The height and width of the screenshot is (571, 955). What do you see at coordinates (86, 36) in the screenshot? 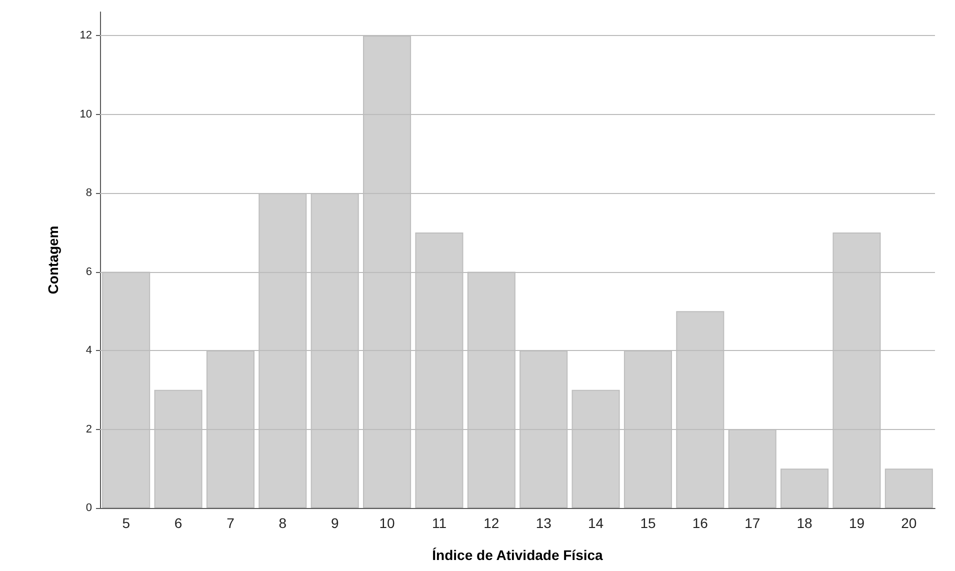
I see `y-tick-label: 12` at bounding box center [86, 36].